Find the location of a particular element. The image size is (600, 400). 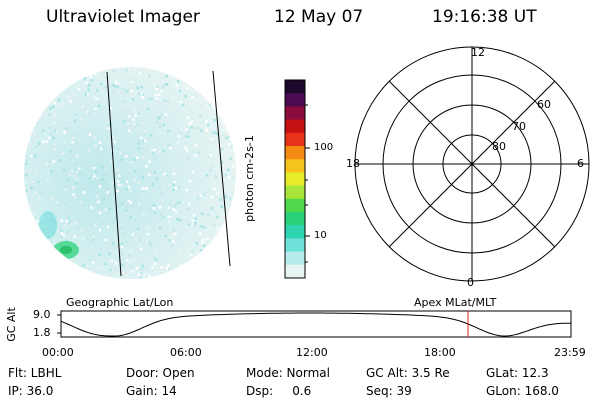

polar-label-12: 12 is located at coordinates (478, 52).